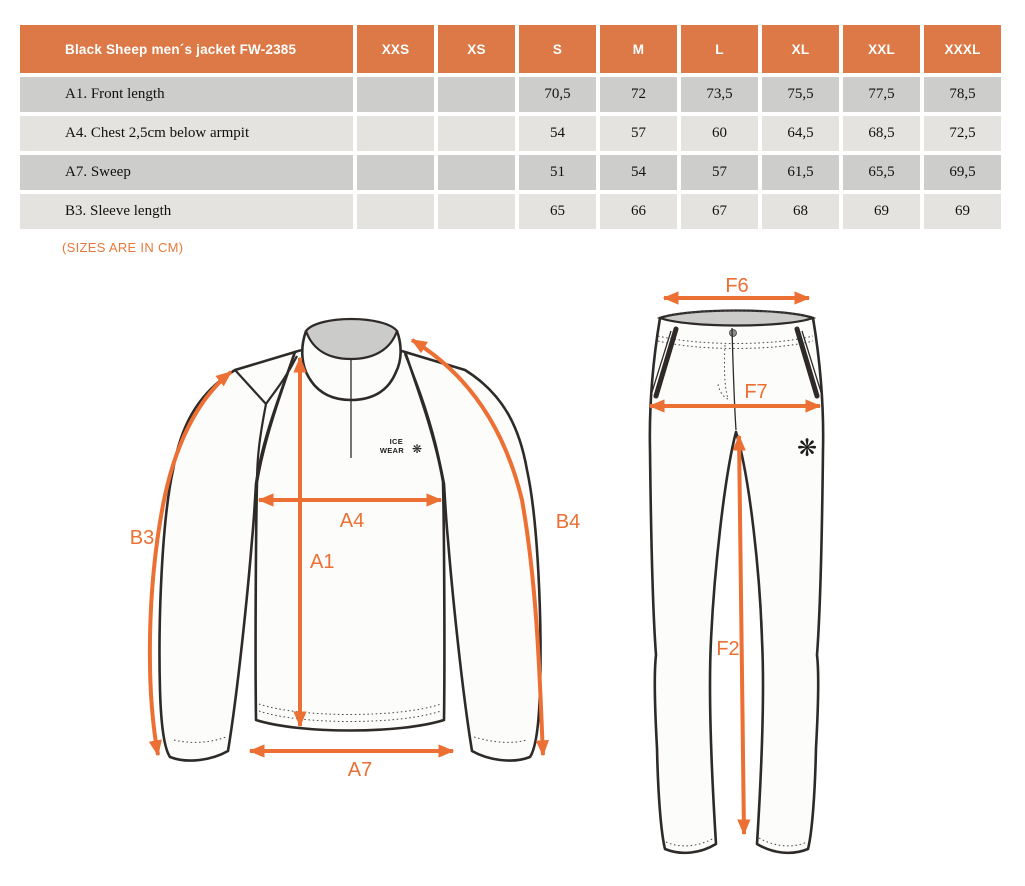  What do you see at coordinates (661, 361) in the screenshot?
I see `left-pocket-facing` at bounding box center [661, 361].